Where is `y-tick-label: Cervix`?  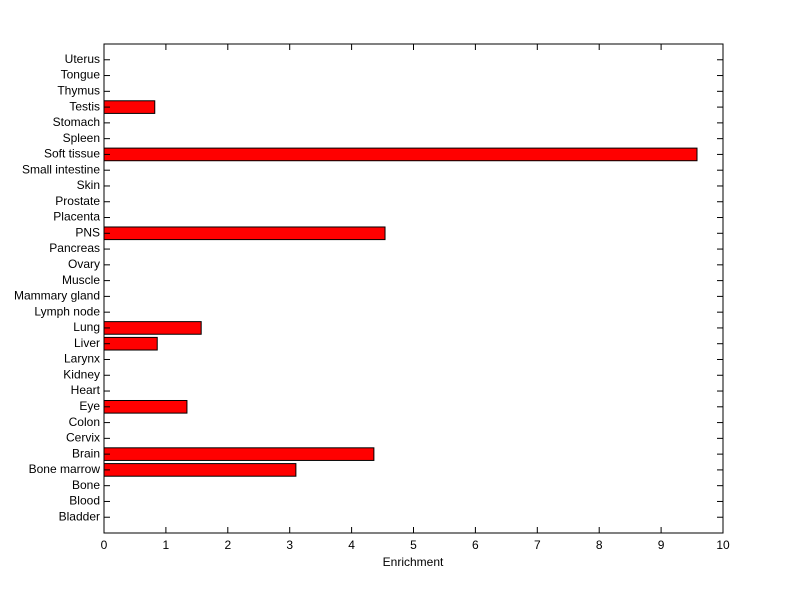
y-tick-label: Cervix is located at coordinates (83, 438).